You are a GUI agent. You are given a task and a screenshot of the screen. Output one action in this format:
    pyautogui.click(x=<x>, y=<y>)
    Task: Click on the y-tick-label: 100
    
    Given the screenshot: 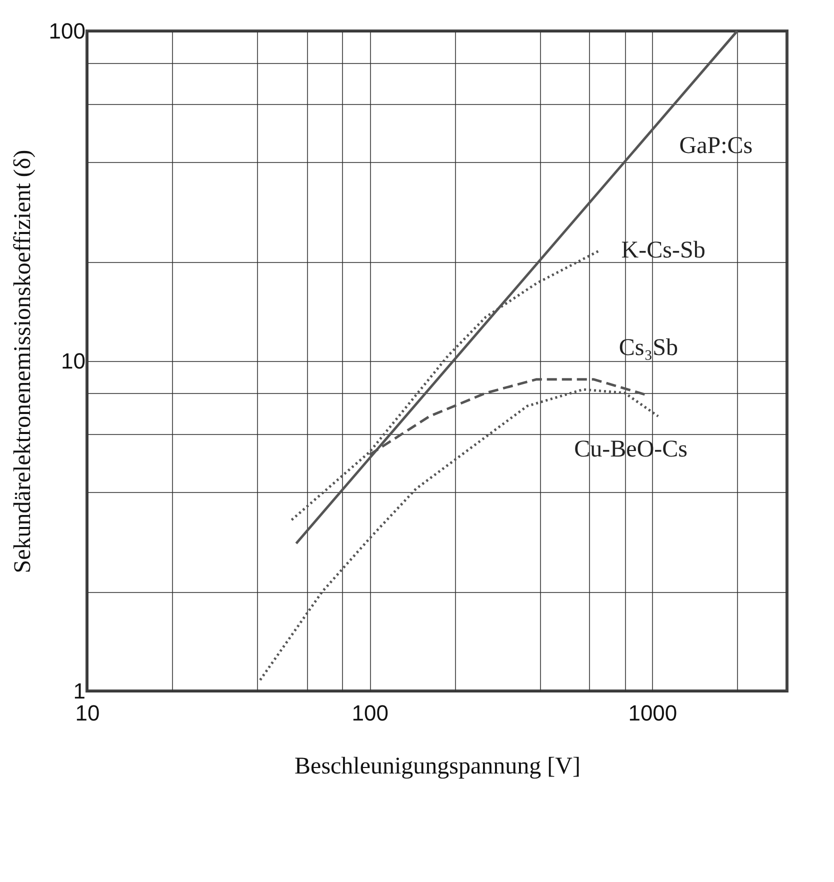 What is the action you would take?
    pyautogui.click(x=67, y=31)
    